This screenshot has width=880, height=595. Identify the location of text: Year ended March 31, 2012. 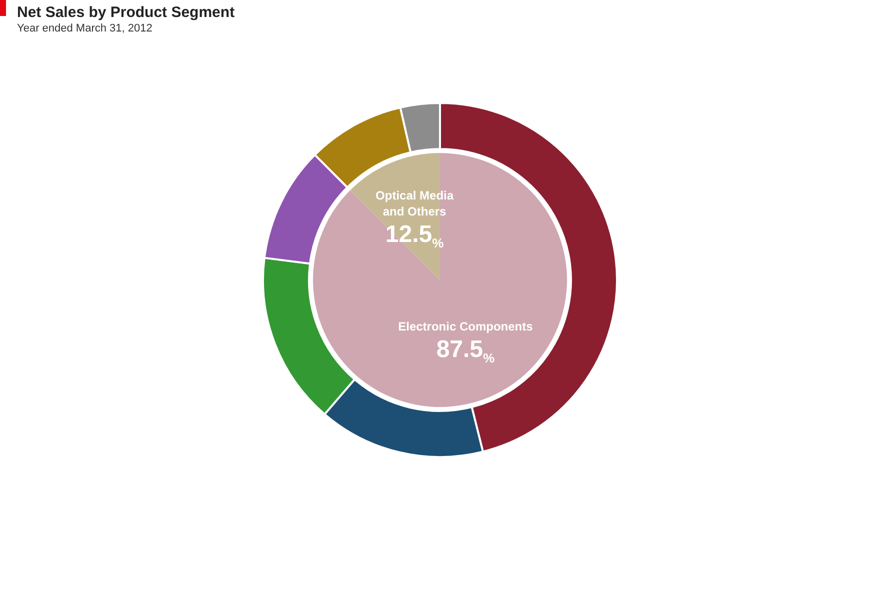
(84, 28).